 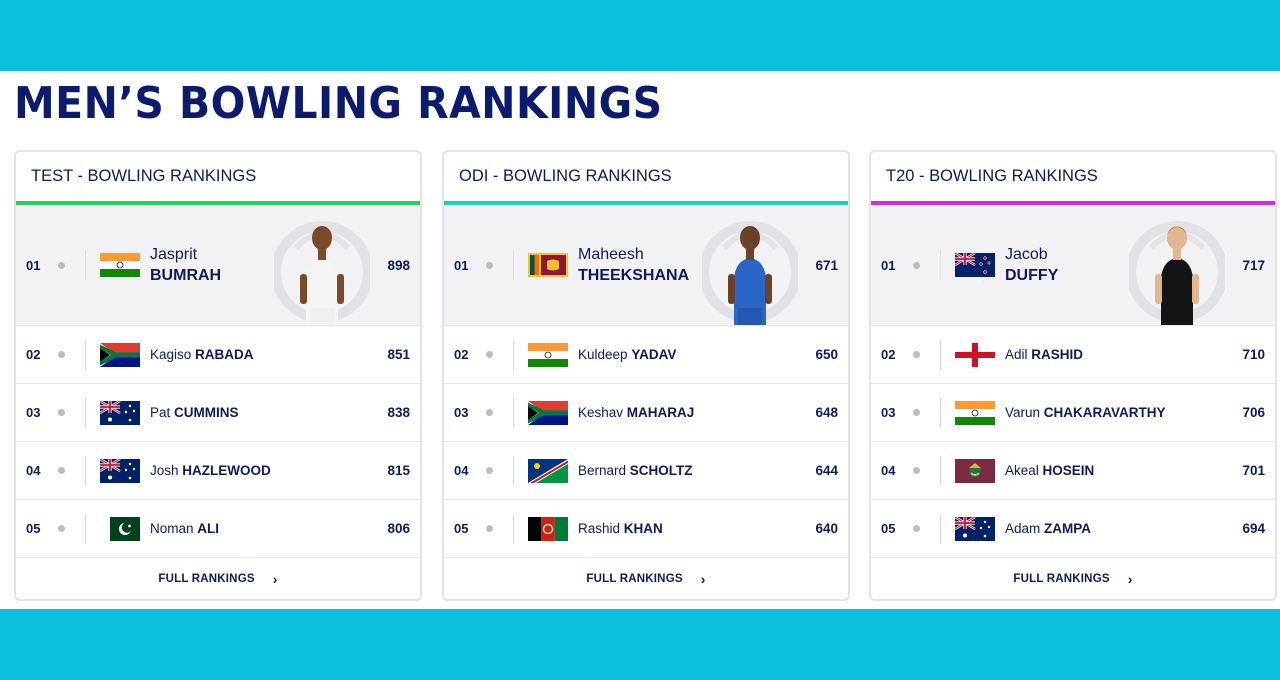 I want to click on player-name: Keshav MAHARAJ, so click(x=636, y=412).